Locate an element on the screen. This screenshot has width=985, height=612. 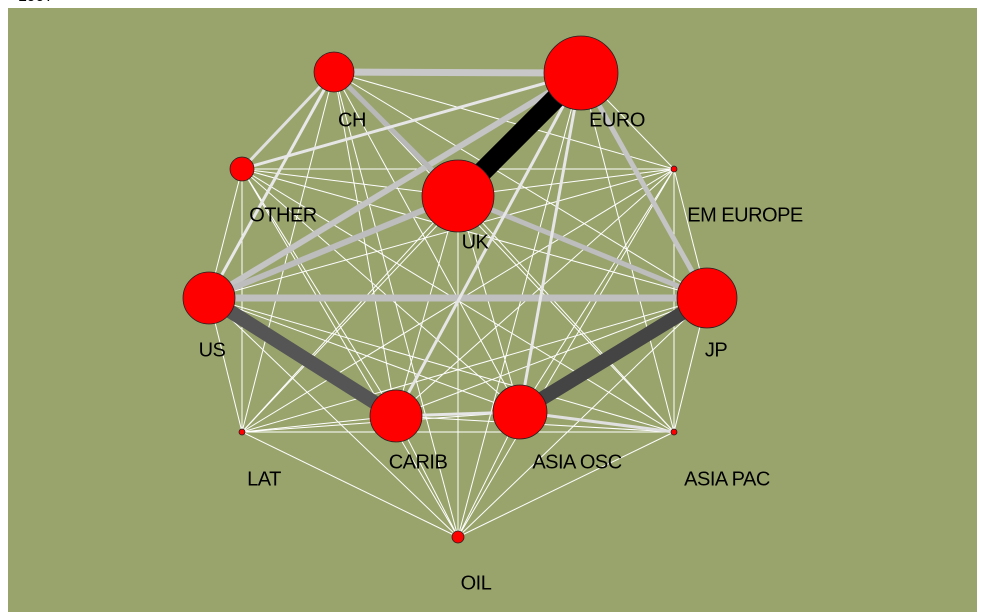
node-label: LAT is located at coordinates (264, 479).